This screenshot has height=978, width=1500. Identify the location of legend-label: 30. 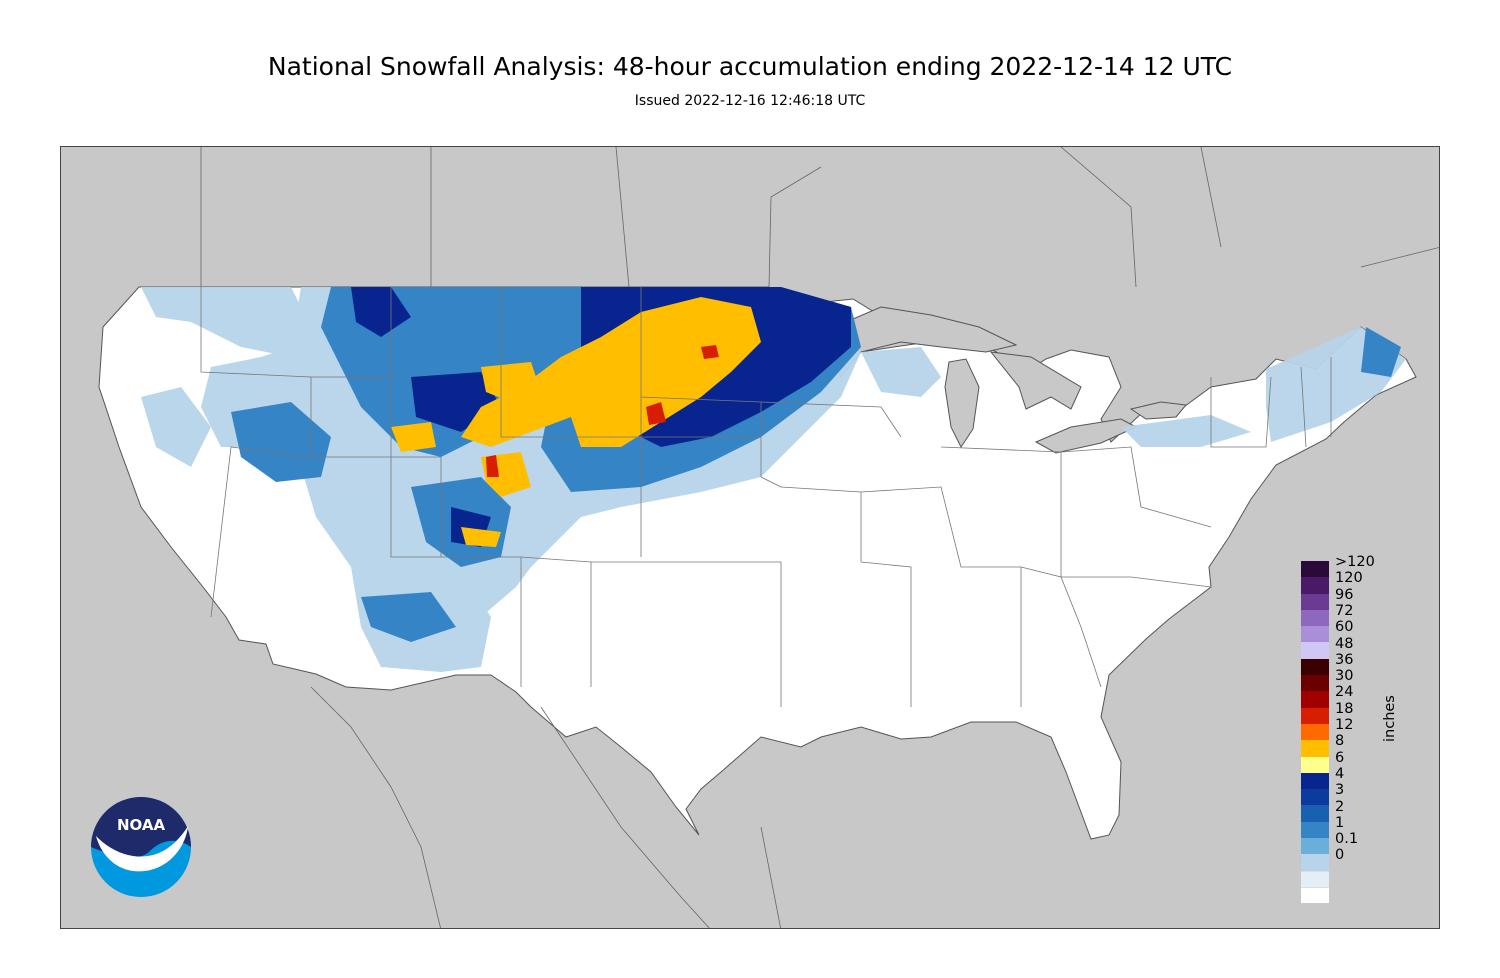
(1344, 676).